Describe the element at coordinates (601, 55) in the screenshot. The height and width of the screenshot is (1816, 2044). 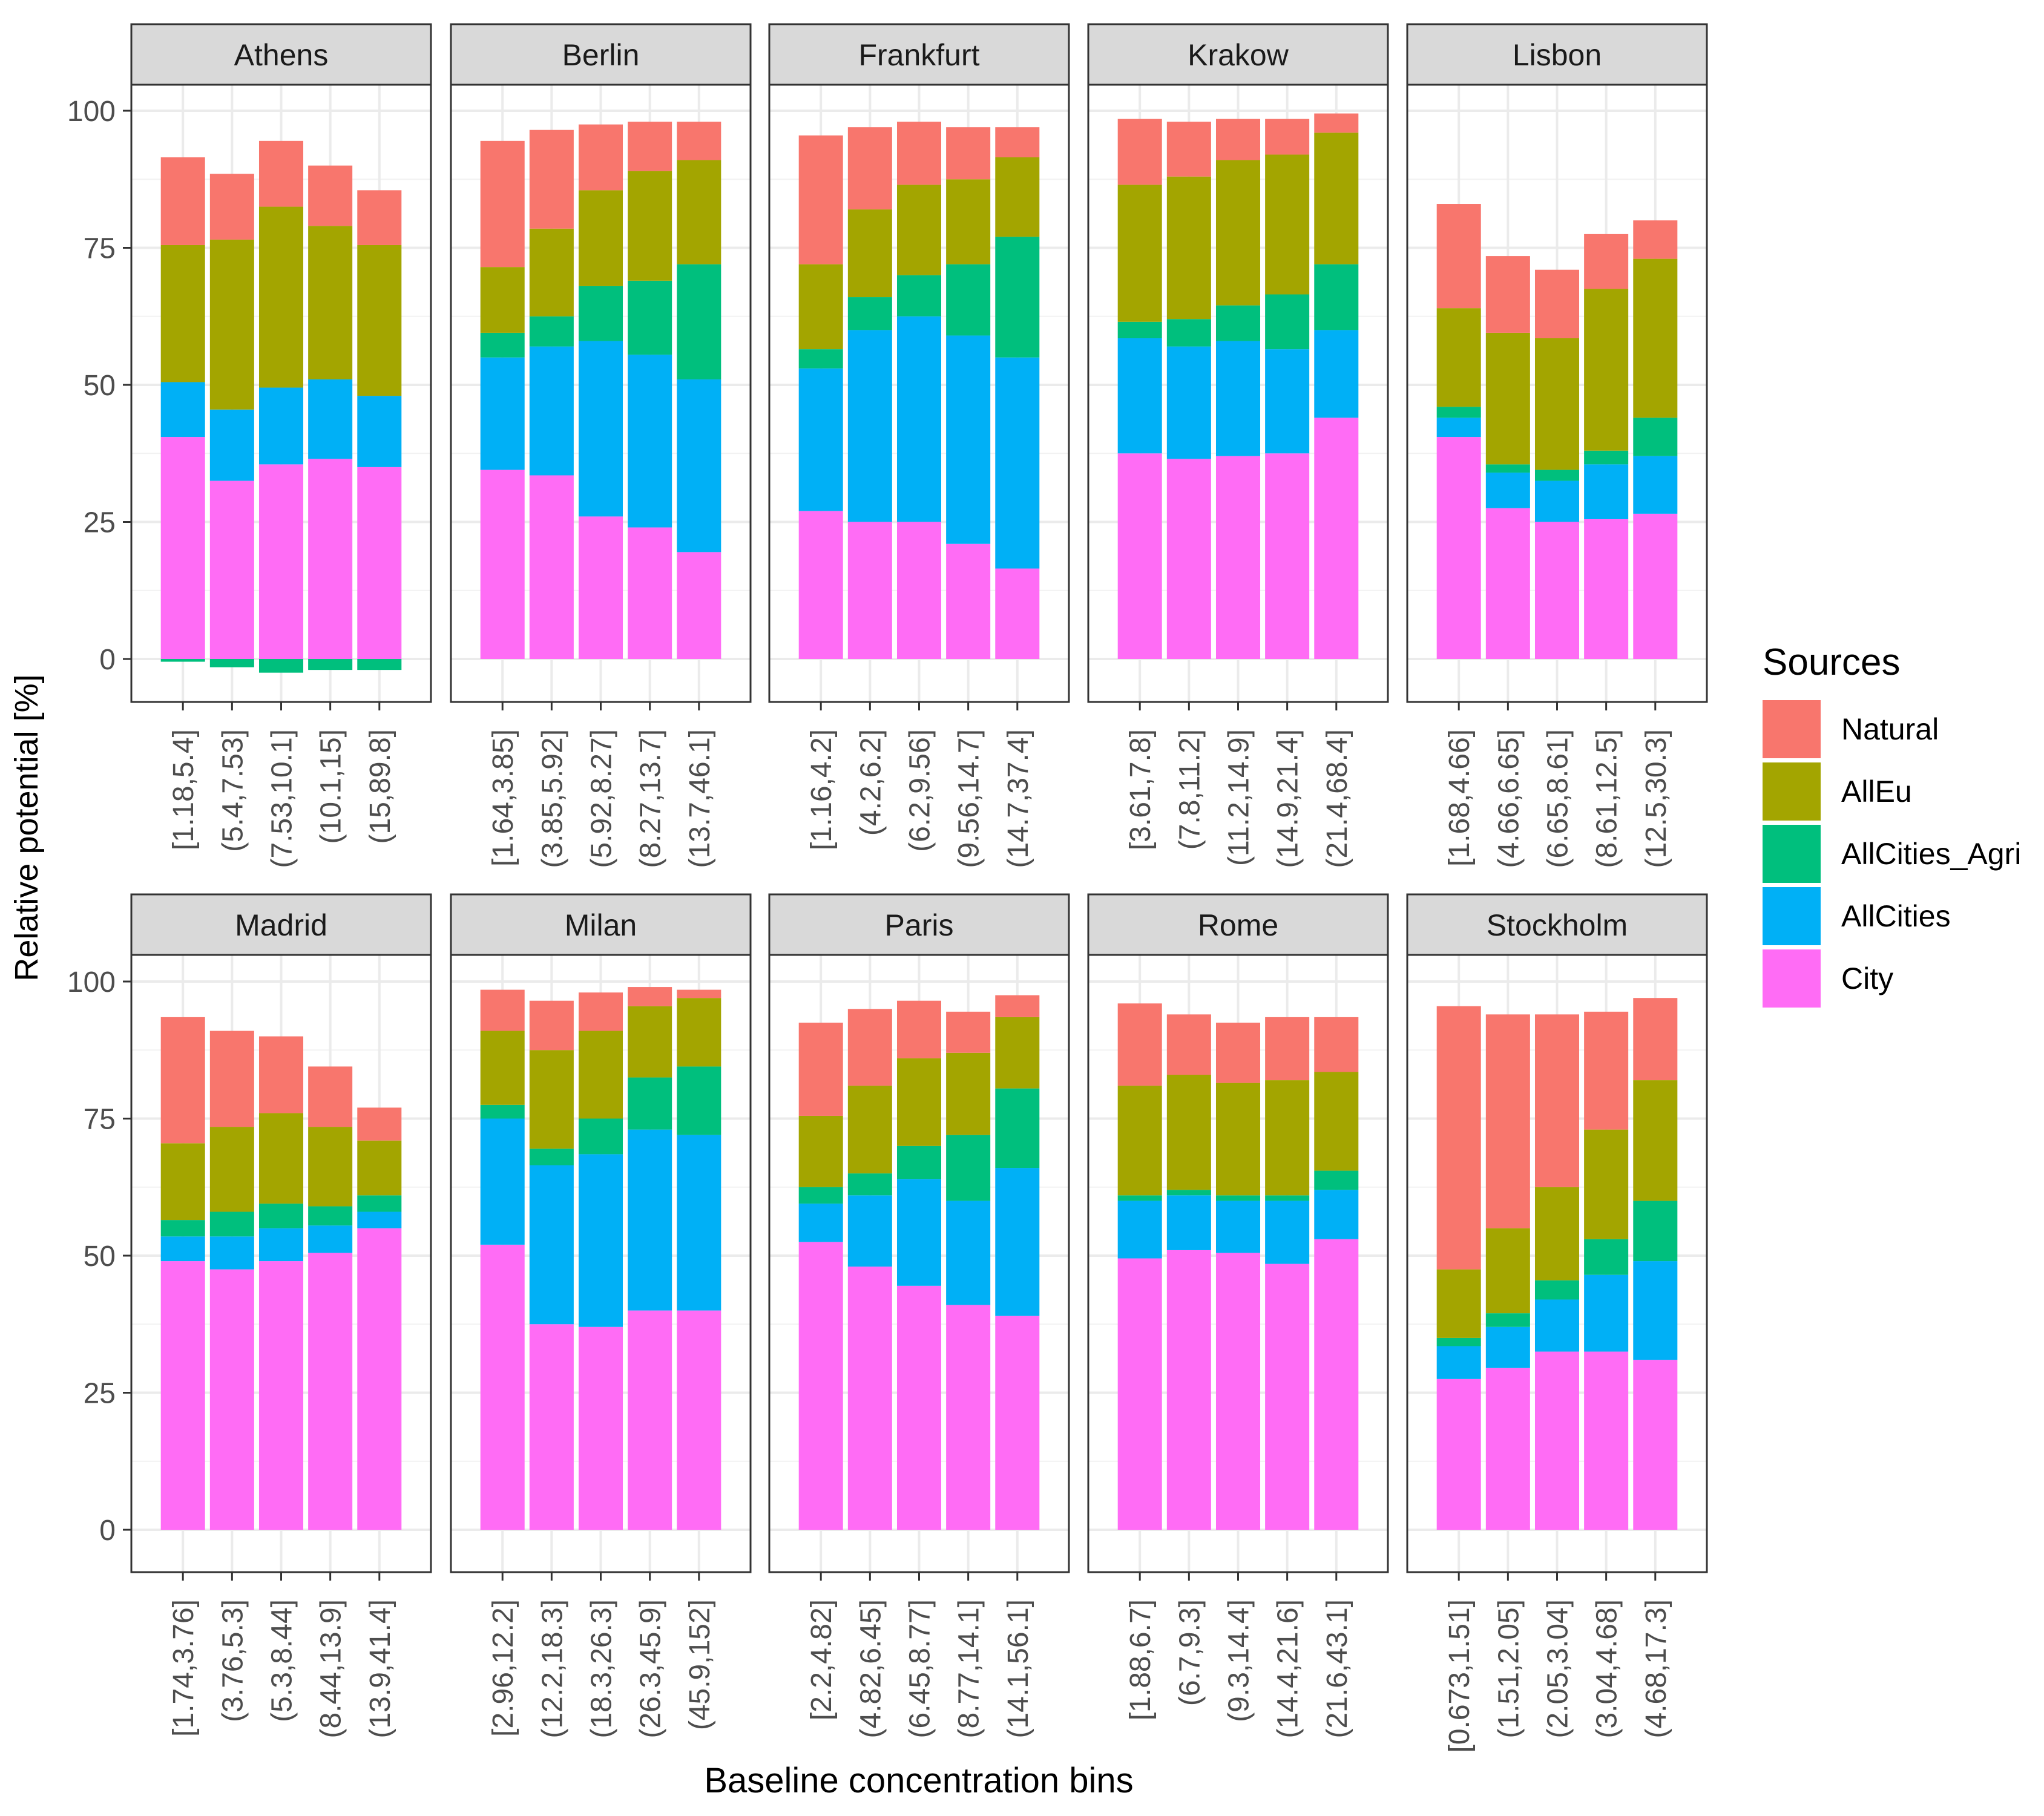
I see `panel-title: Berlin` at that location.